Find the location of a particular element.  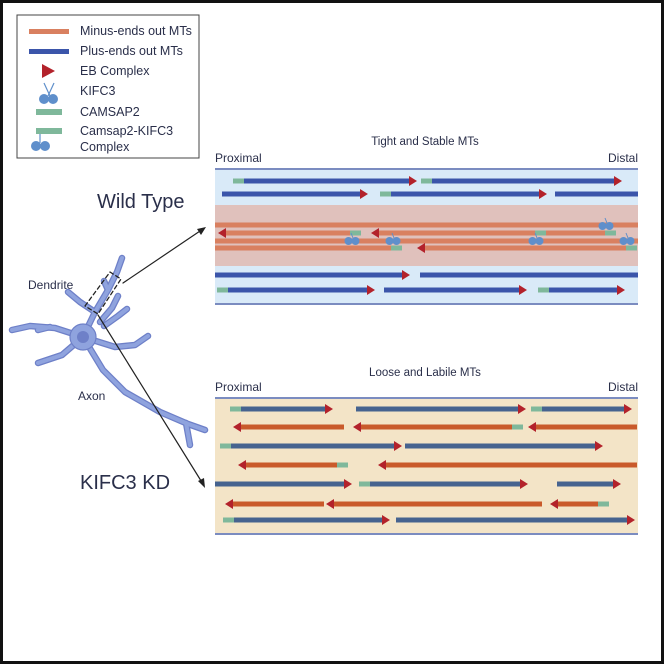

kd-distal-label: Distal is located at coordinates (623, 387).